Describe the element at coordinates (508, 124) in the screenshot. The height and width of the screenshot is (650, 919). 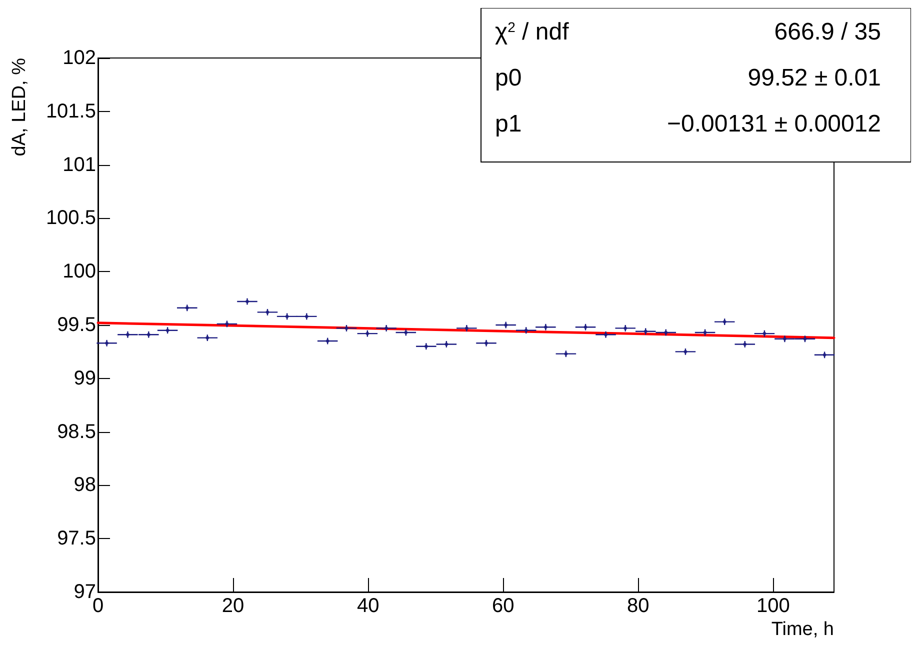
I see `annotation: p1` at that location.